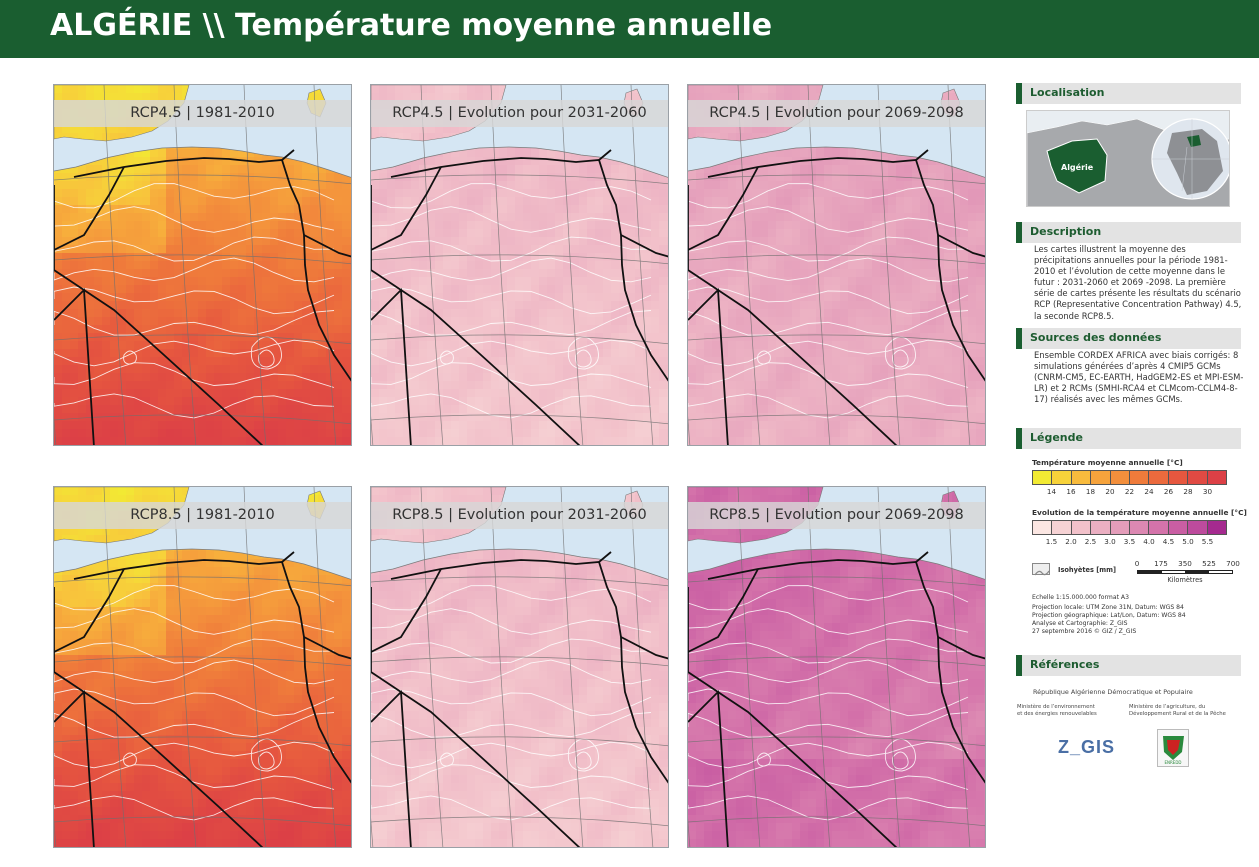 The image size is (1259, 867). I want to click on map-panel: RCP4.5 | 1981-2010, so click(202, 265).